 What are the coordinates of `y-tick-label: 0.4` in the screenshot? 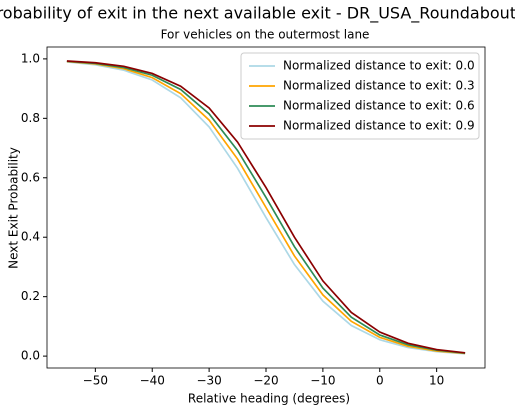 It's located at (30, 237).